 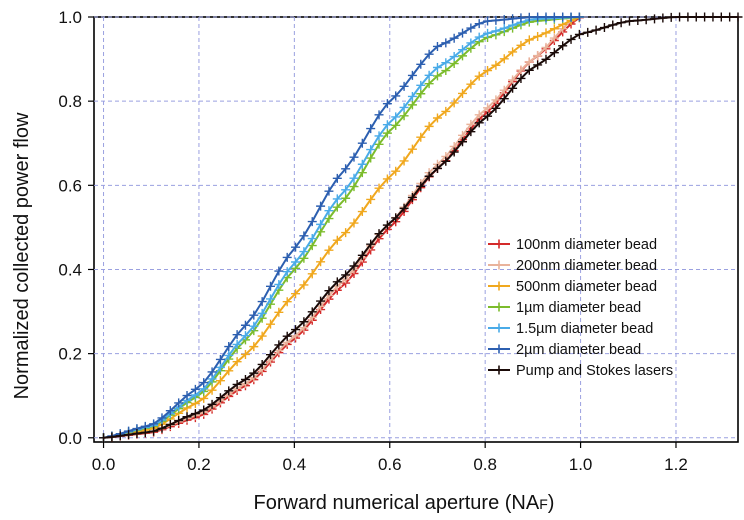 What do you see at coordinates (295, 464) in the screenshot?
I see `x-tick-label: 0.4` at bounding box center [295, 464].